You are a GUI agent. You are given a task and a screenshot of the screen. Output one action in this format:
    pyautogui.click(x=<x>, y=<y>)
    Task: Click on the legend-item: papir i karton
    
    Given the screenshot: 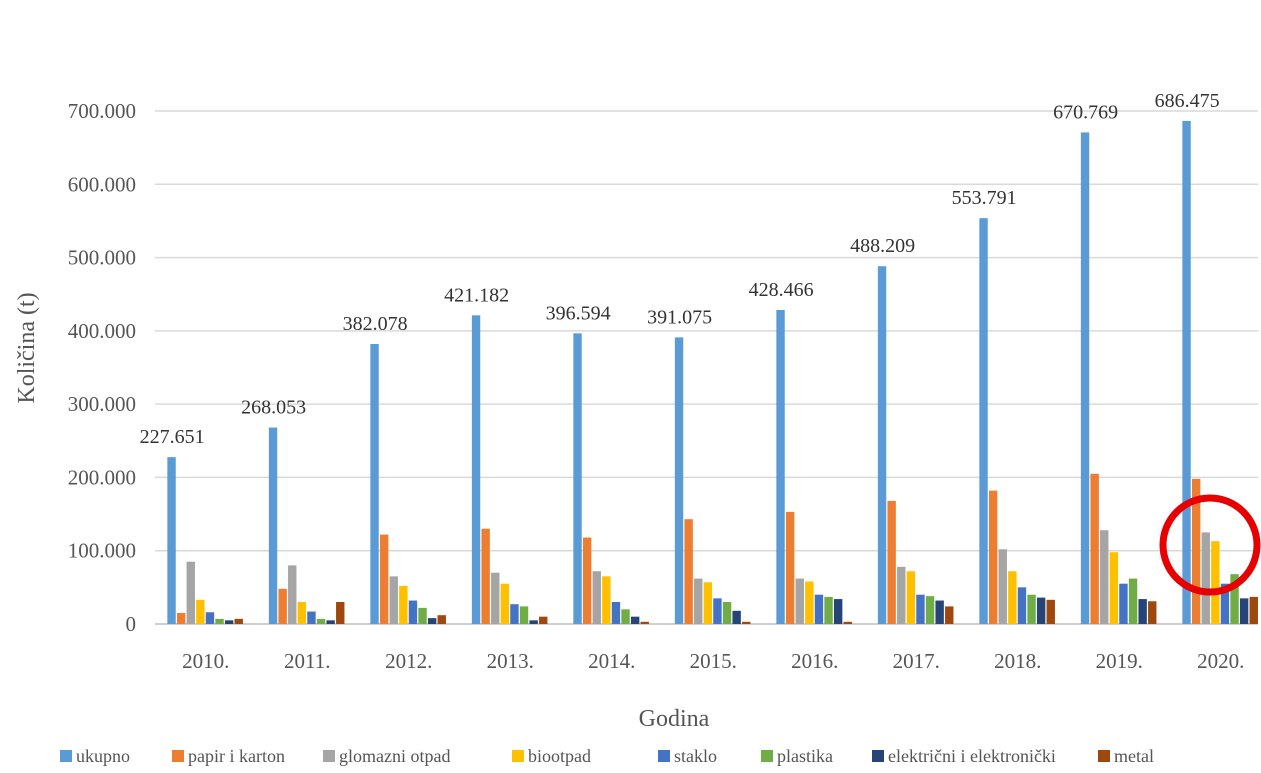 What is the action you would take?
    pyautogui.click(x=228, y=756)
    